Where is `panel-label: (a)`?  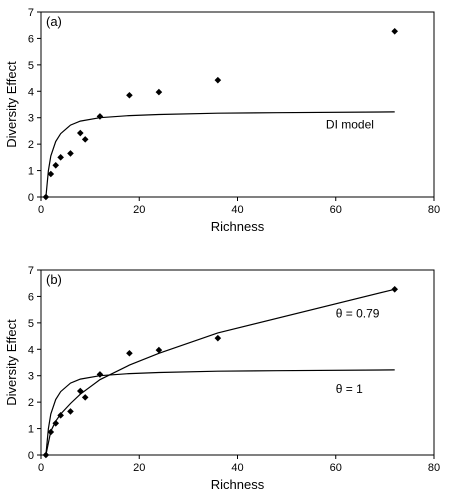 panel-label: (a) is located at coordinates (54, 21).